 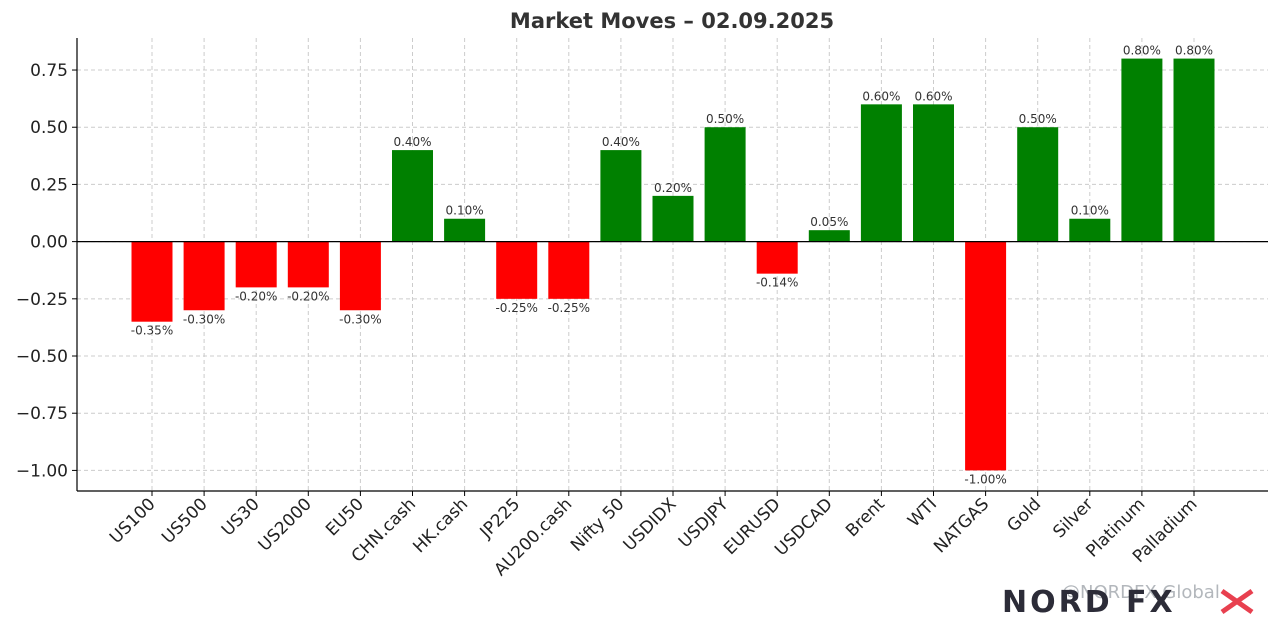 What do you see at coordinates (285, 524) in the screenshot?
I see `x-tick-label: US2000` at bounding box center [285, 524].